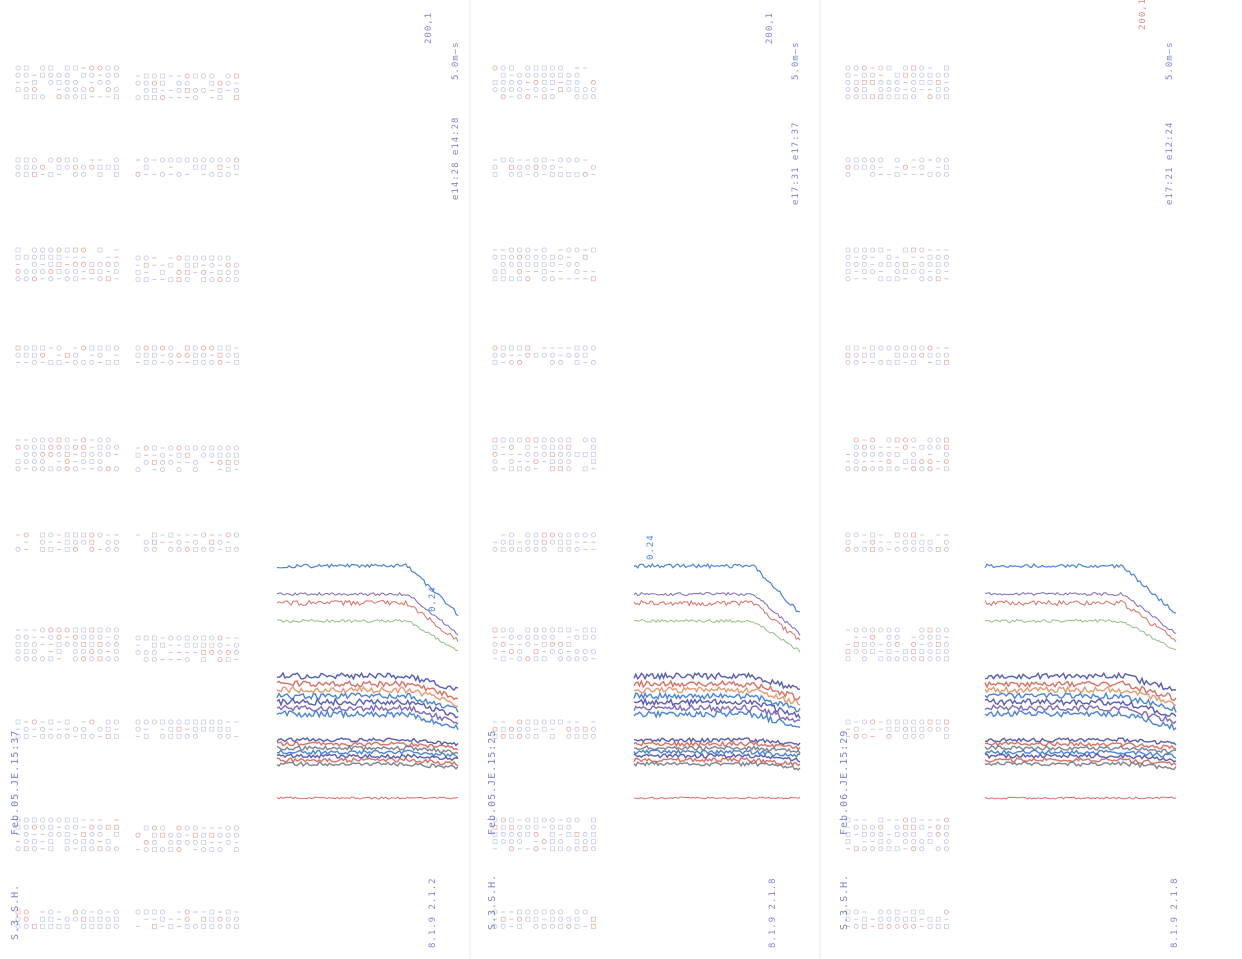 Image resolution: width=1242 pixels, height=959 pixels. I want to click on panel2-peak-label: 0.24, so click(651, 547).